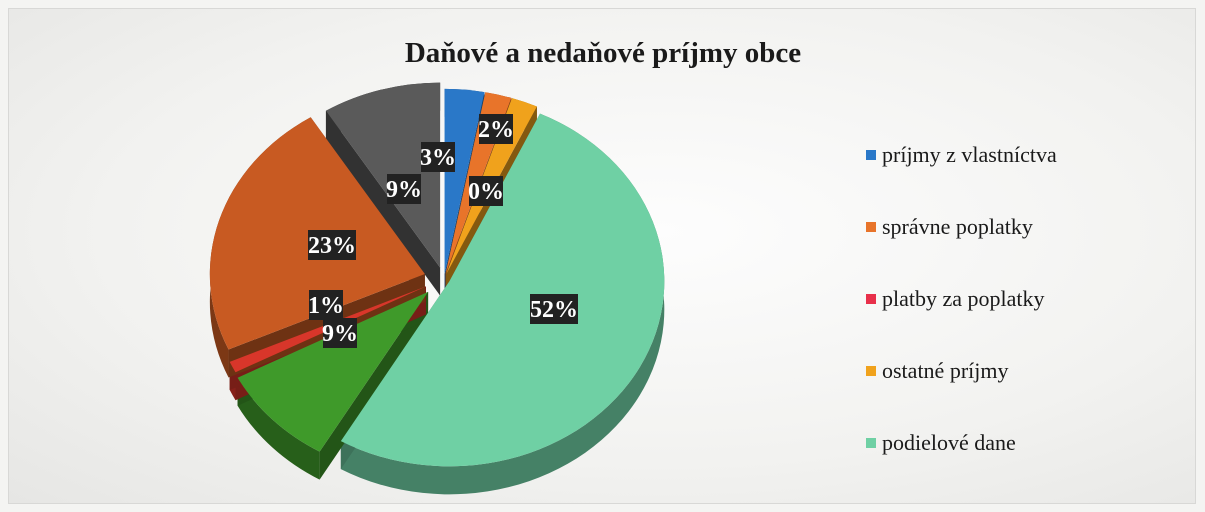  What do you see at coordinates (443, 231) in the screenshot?
I see `pie-labels: 3%2%0%52%9%1%23%9%` at bounding box center [443, 231].